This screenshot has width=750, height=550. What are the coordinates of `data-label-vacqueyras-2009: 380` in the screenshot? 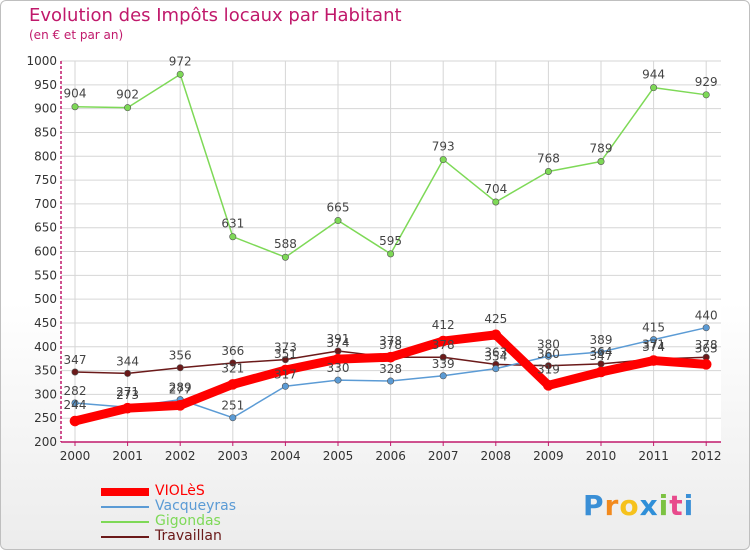 It's located at (548, 344).